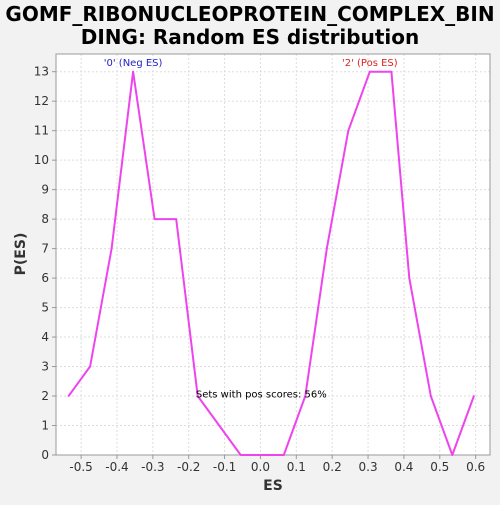  Describe the element at coordinates (41, 72) in the screenshot. I see `y-tick-label: 13` at that location.